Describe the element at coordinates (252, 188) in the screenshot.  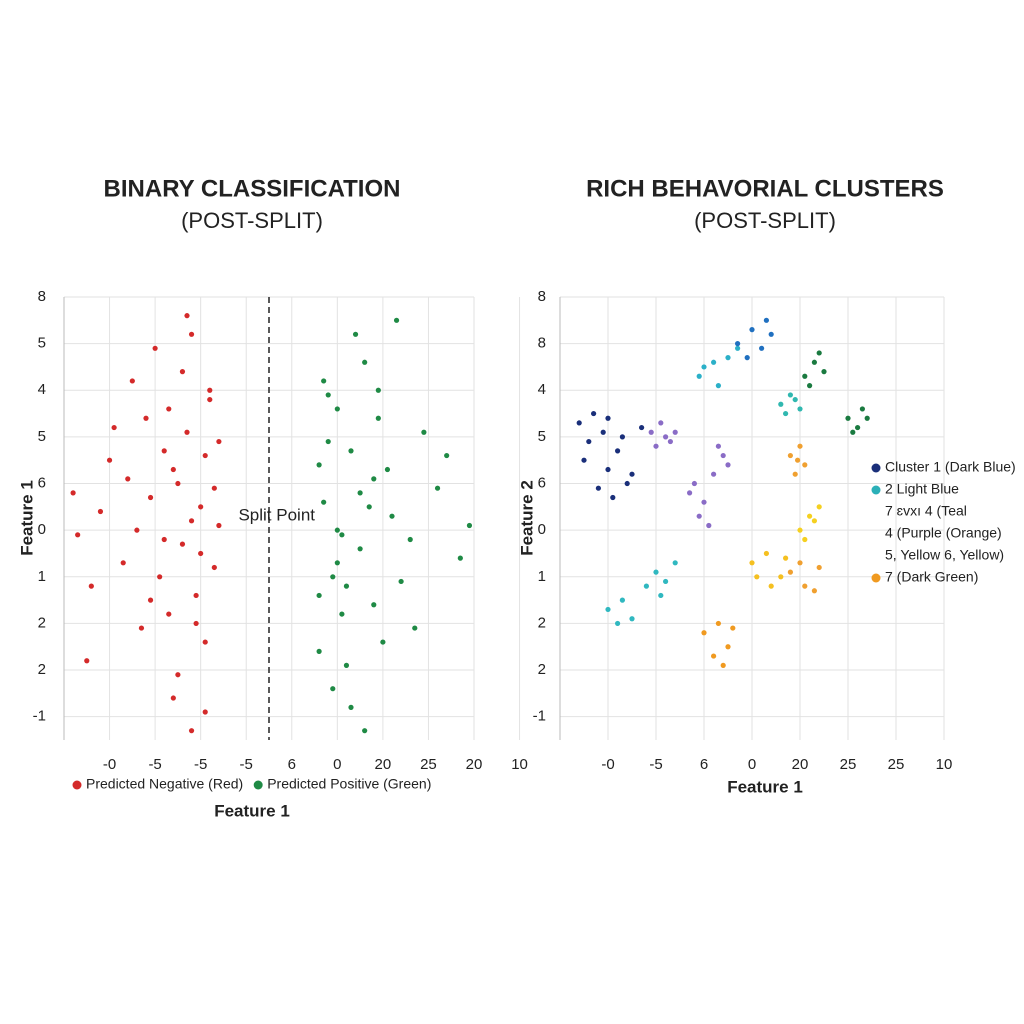
I see `chart-title: BINARY CLASSIFICATION` at that location.